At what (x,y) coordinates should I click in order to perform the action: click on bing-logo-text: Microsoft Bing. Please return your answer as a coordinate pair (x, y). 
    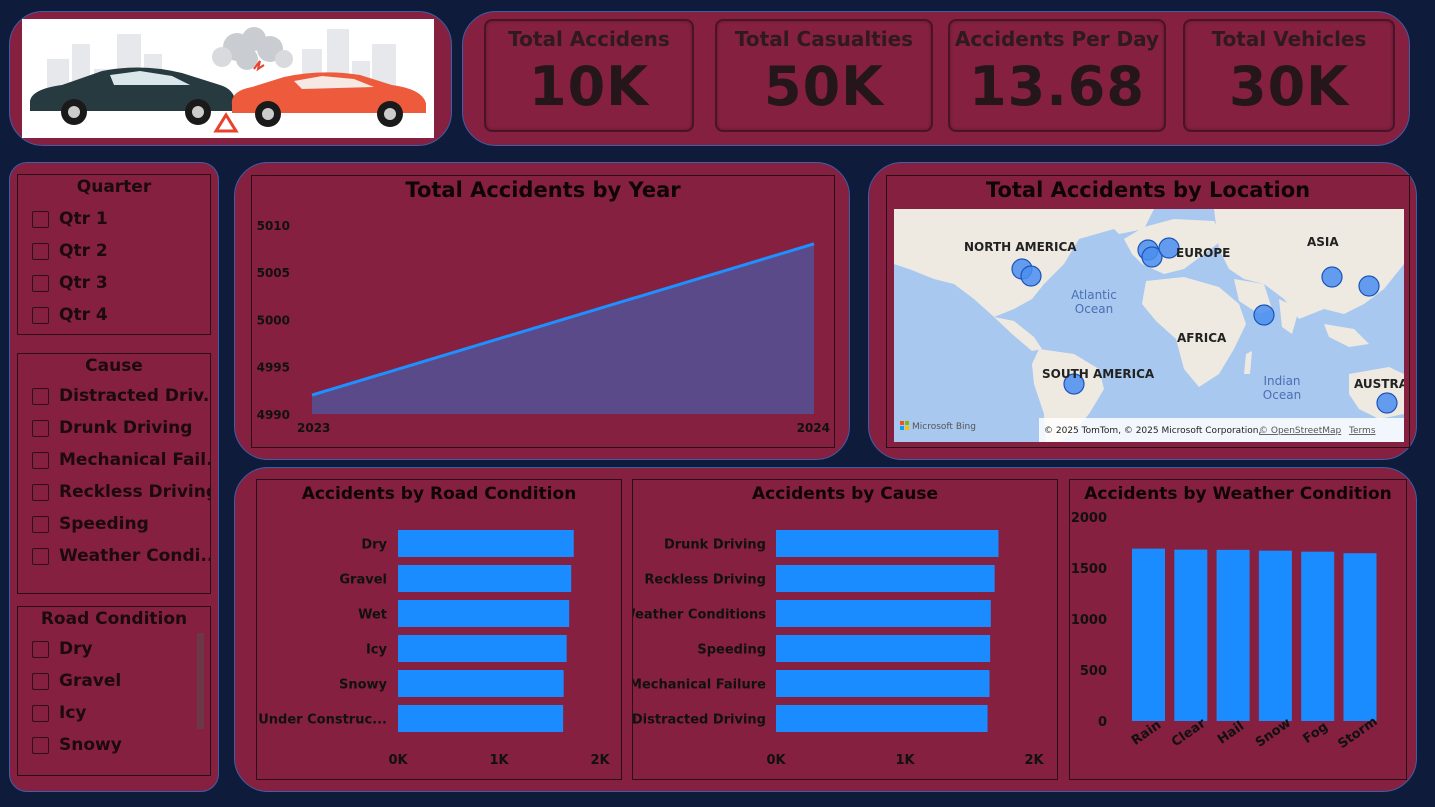
    Looking at the image, I should click on (944, 427).